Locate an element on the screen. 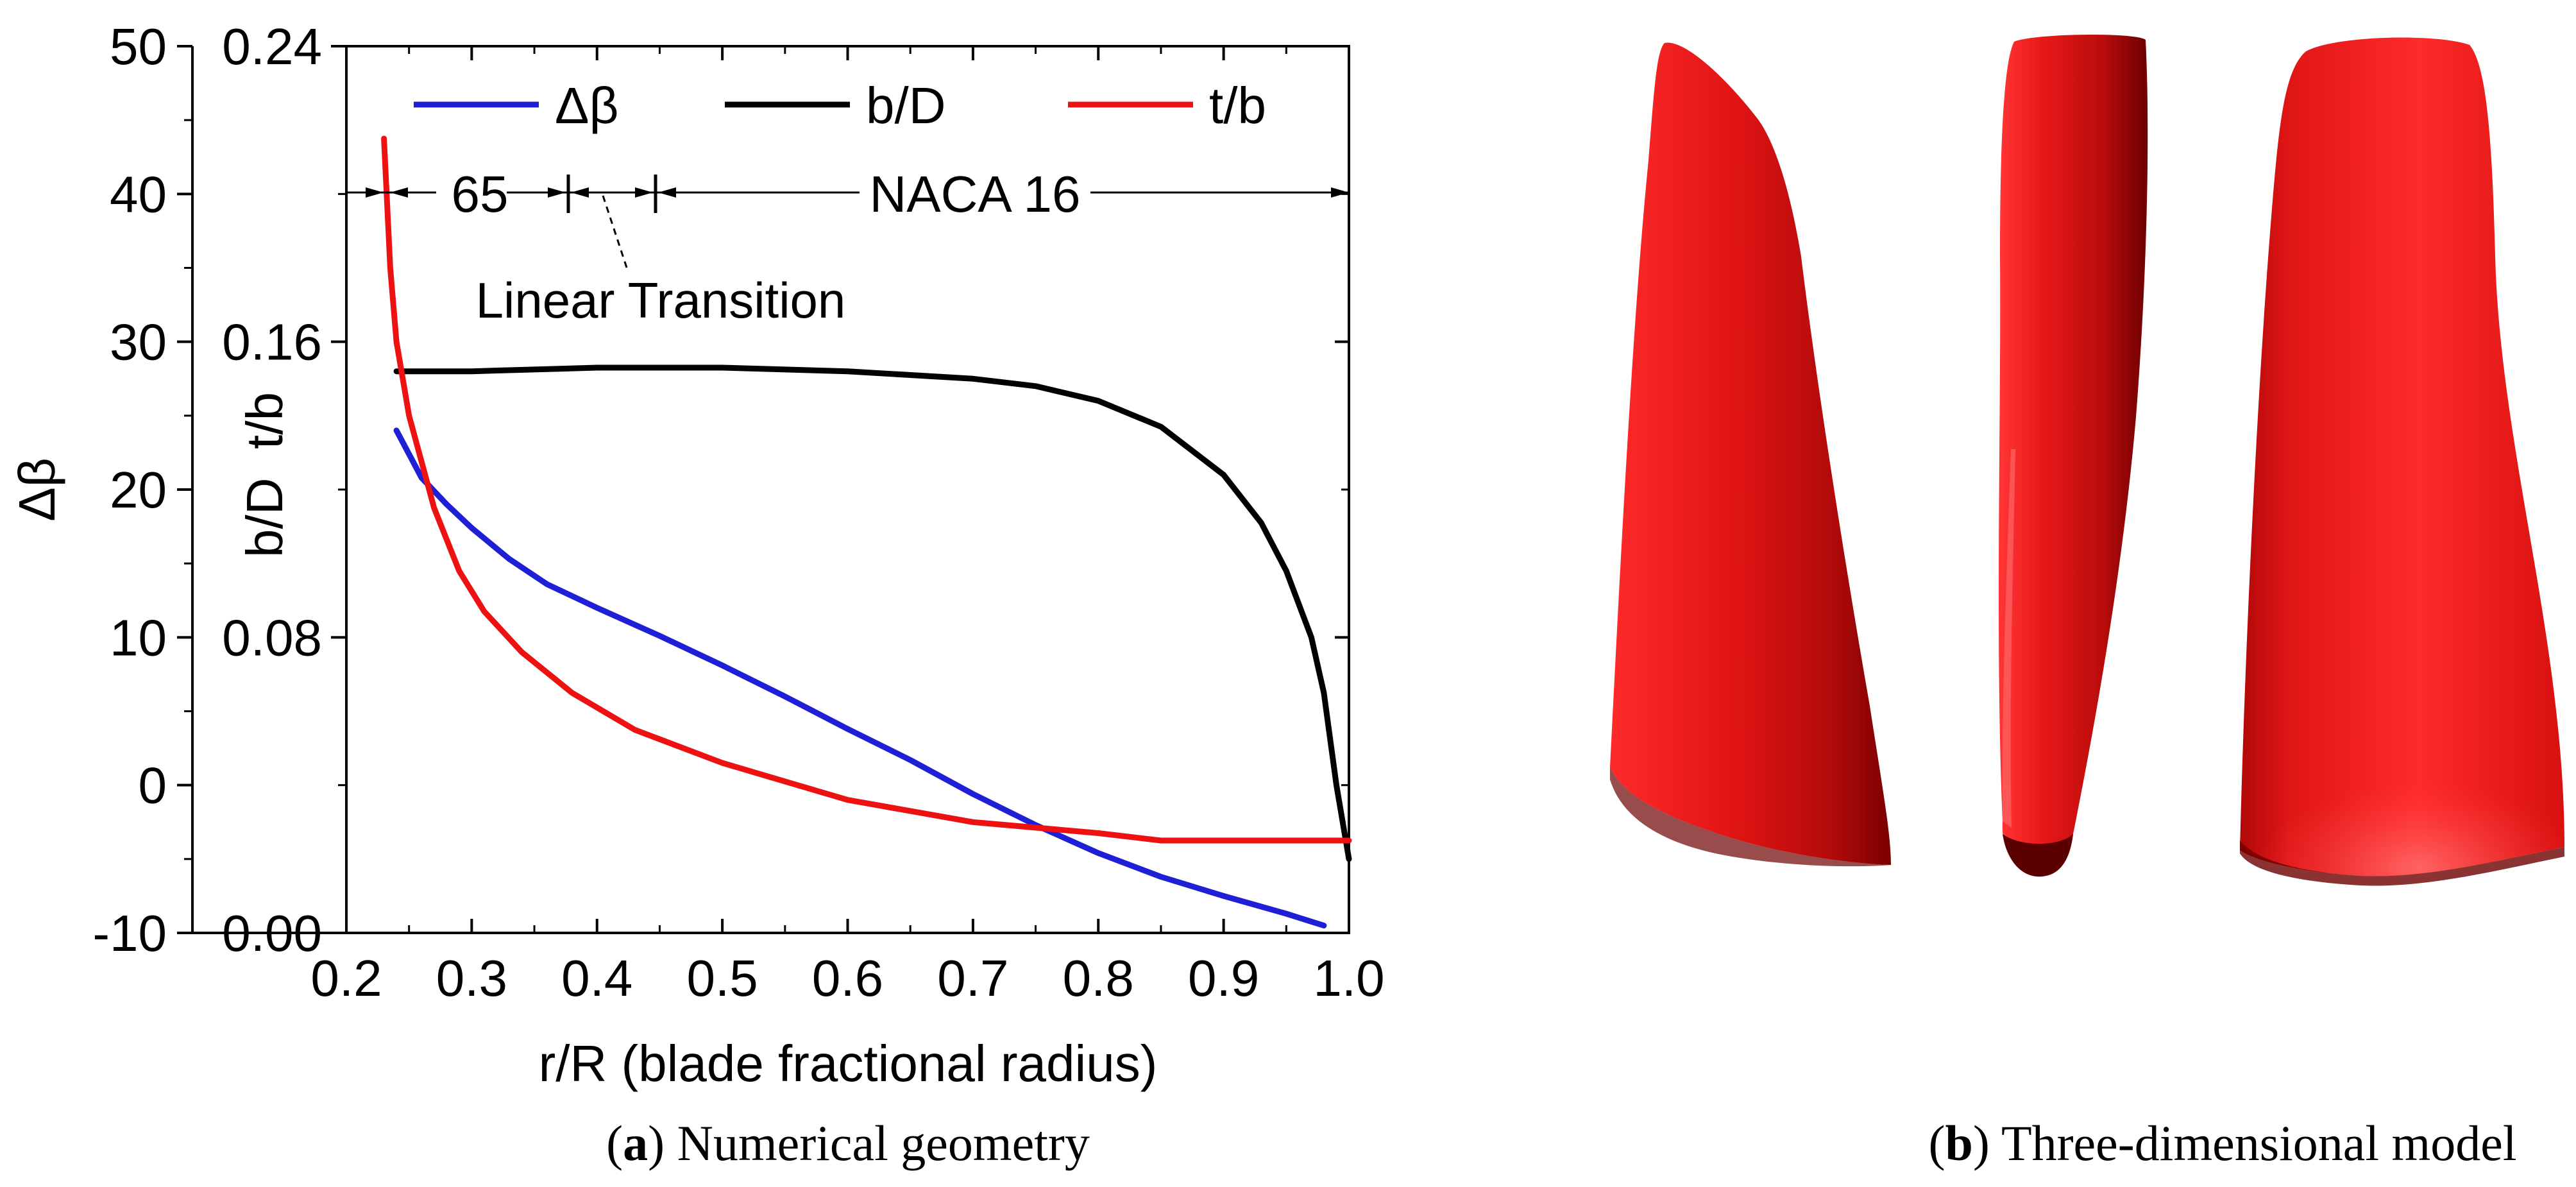  blade-side-view is located at coordinates (2073, 456).